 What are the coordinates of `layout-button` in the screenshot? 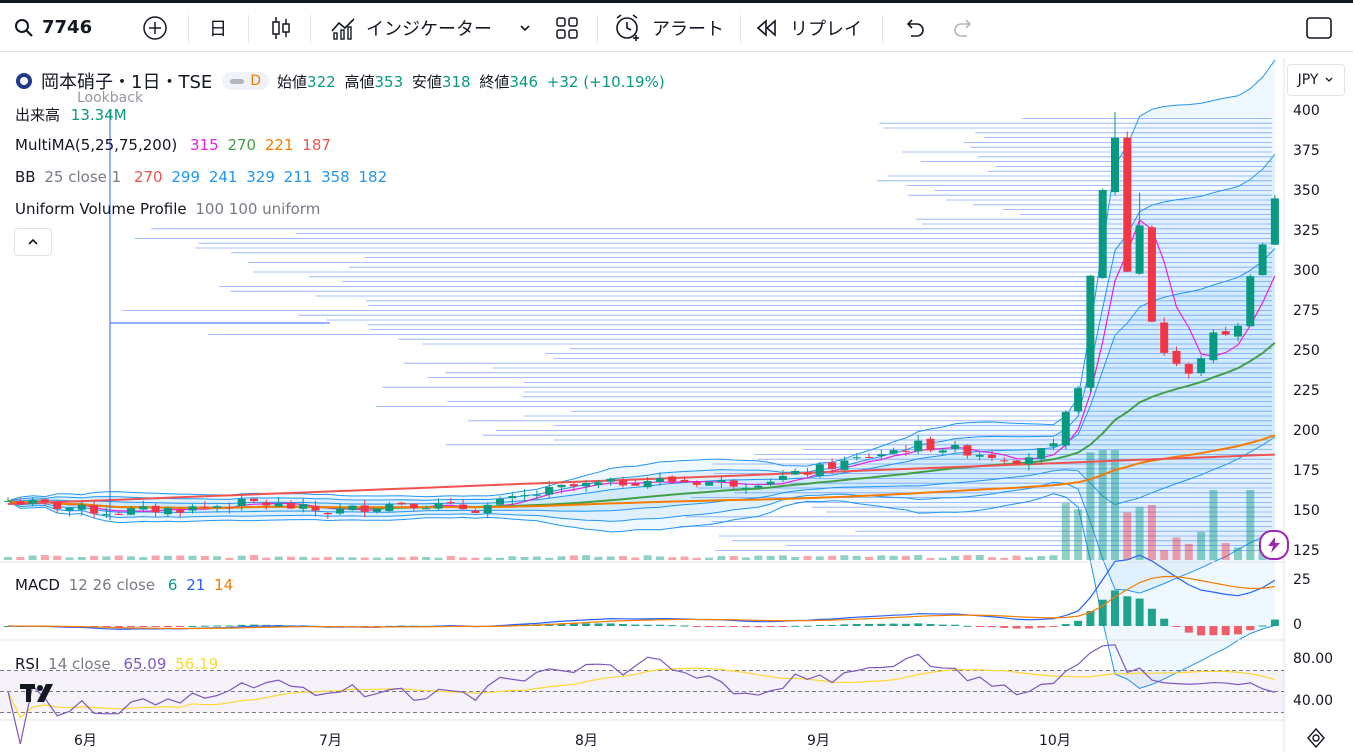 It's located at (567, 27).